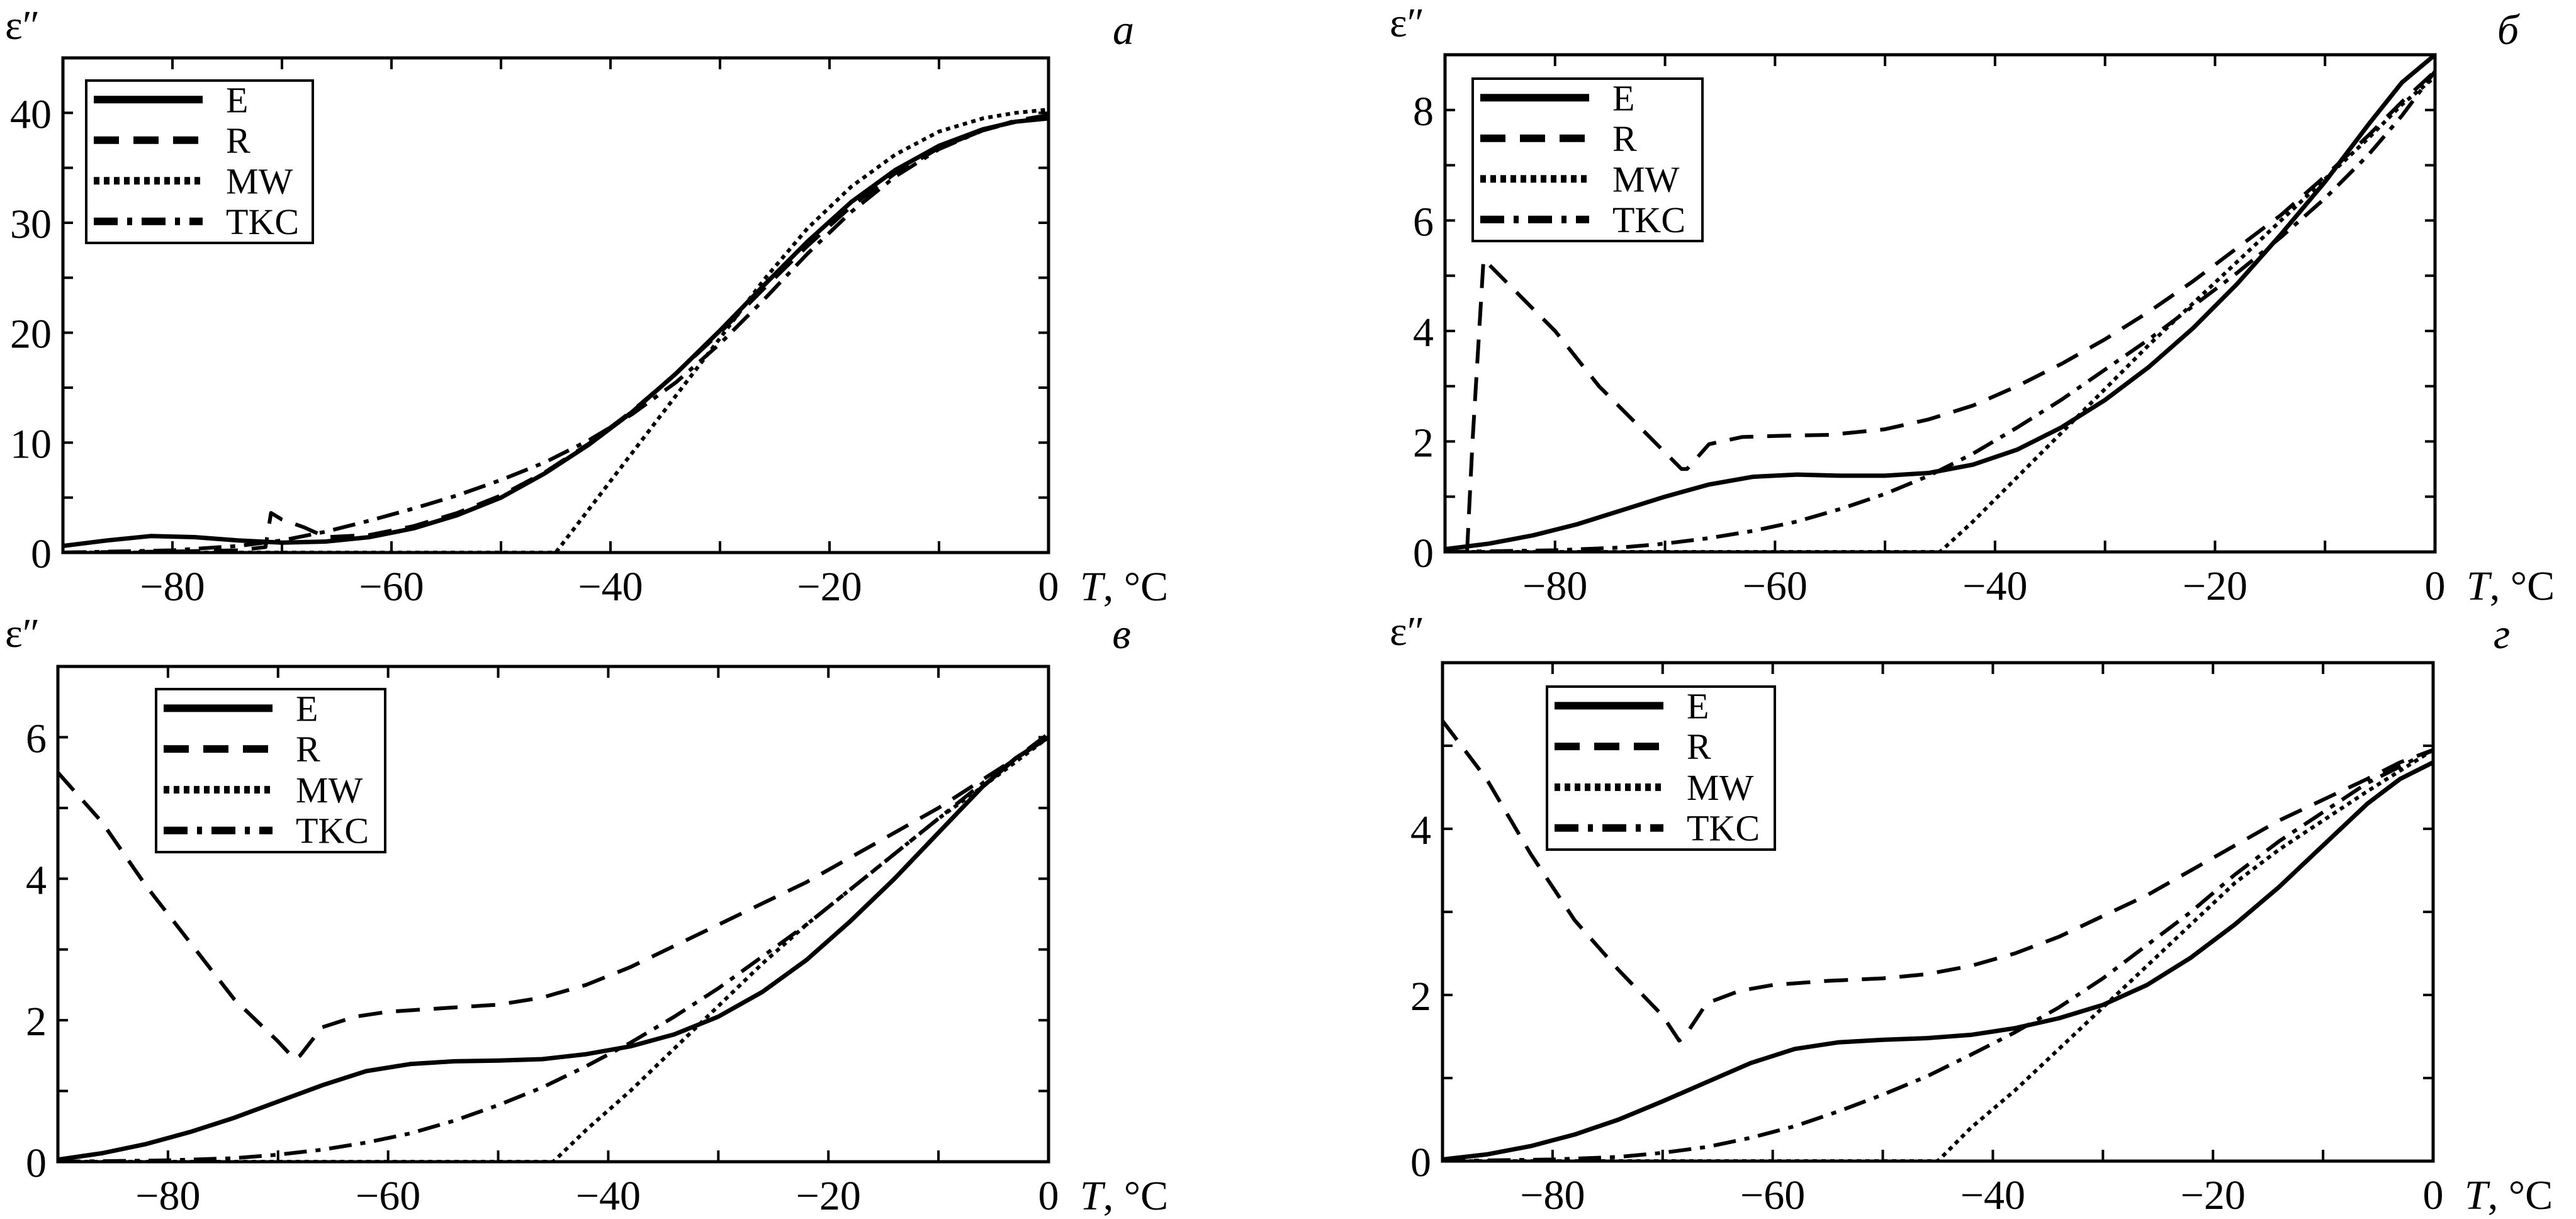  Describe the element at coordinates (1423, 112) in the screenshot. I see `y-tick-label: 8` at that location.